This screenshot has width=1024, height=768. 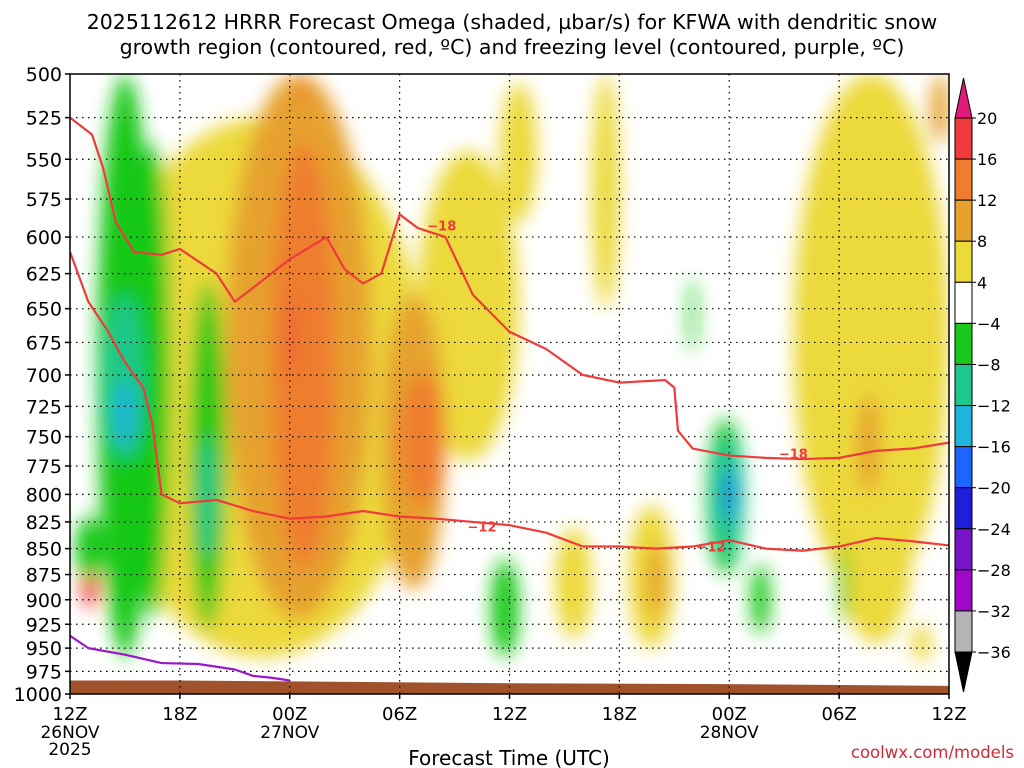 I want to click on x-tick-label-0: 12Z, so click(x=69, y=714).